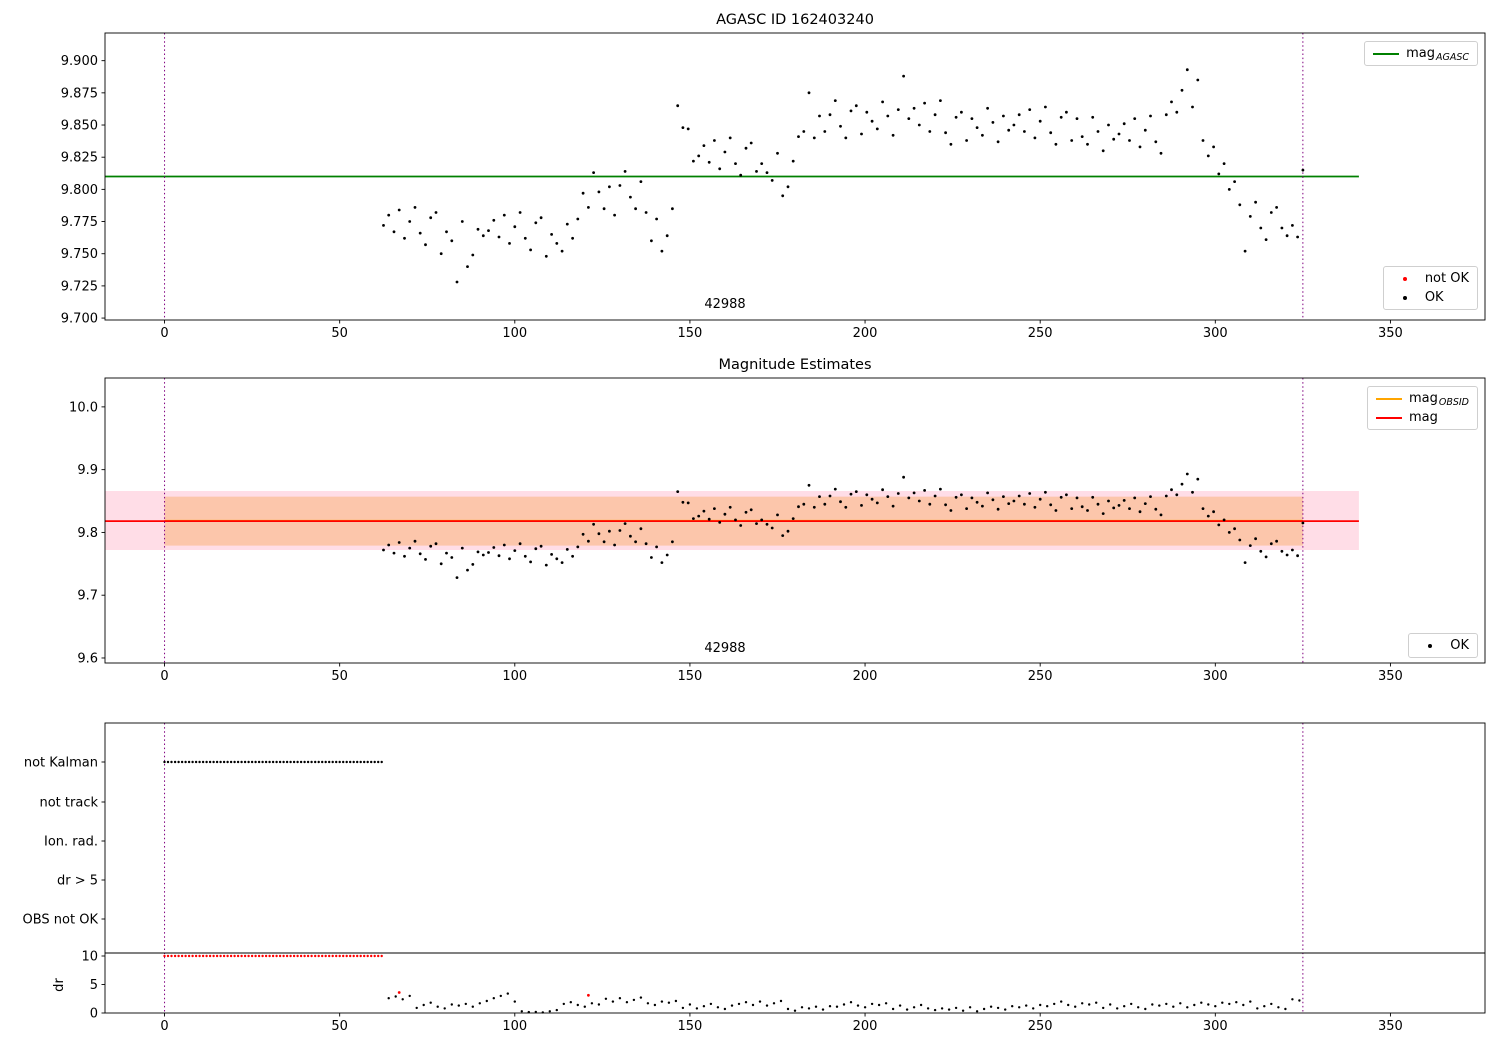 This screenshot has height=1050, width=1500. Describe the element at coordinates (1404, 297) in the screenshot. I see `ok-marker-icon` at that location.